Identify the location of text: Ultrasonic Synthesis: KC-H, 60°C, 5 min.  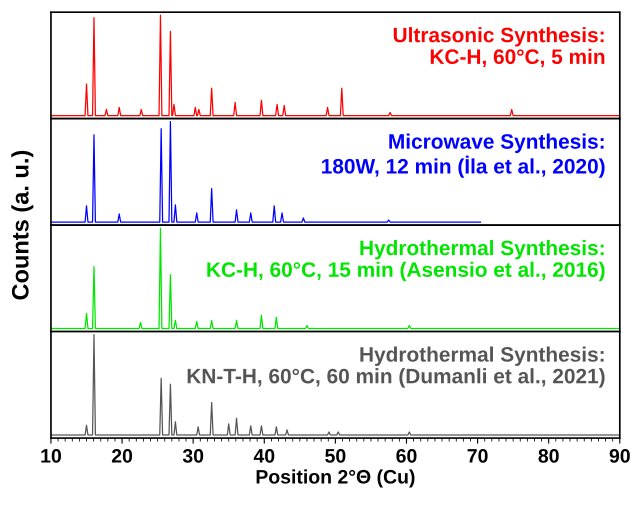
(499, 47).